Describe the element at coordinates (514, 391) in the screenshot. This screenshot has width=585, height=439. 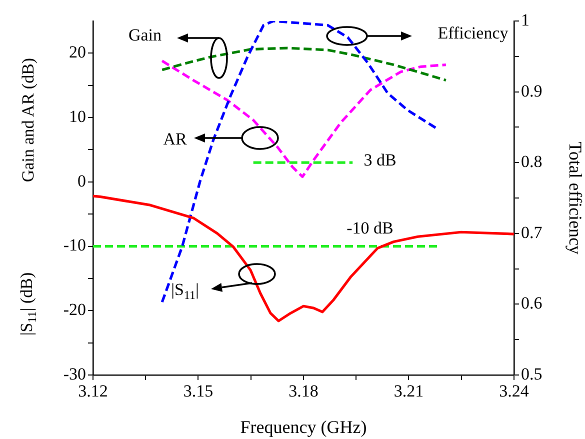
I see `x-tick-label: 3.24` at that location.